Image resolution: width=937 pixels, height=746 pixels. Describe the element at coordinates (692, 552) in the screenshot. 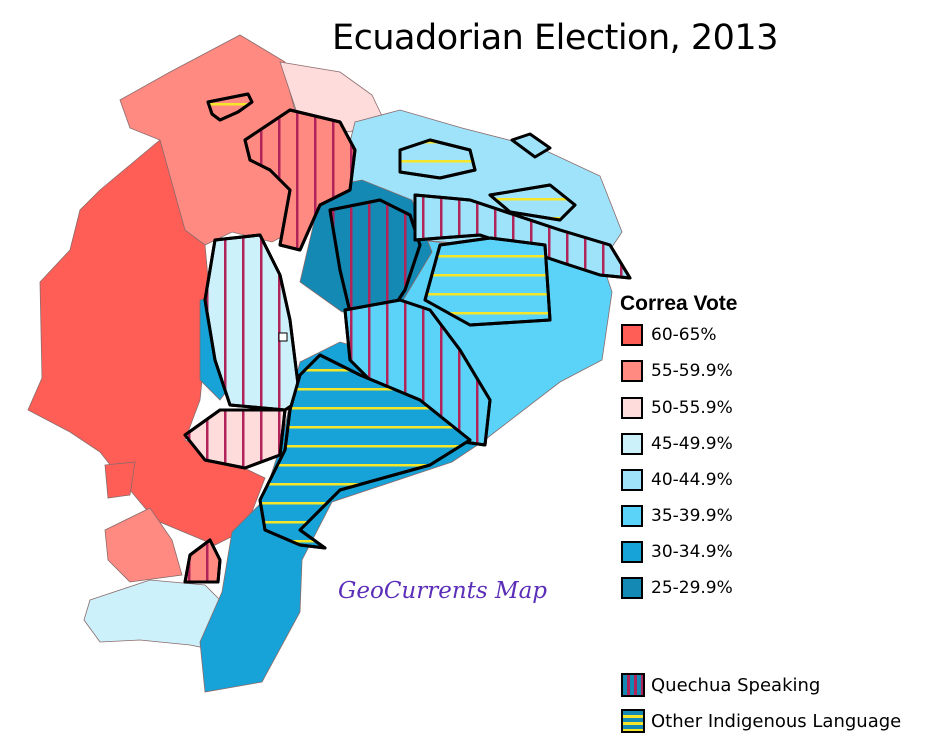

I see `legend-label: 30-34.9%` at that location.